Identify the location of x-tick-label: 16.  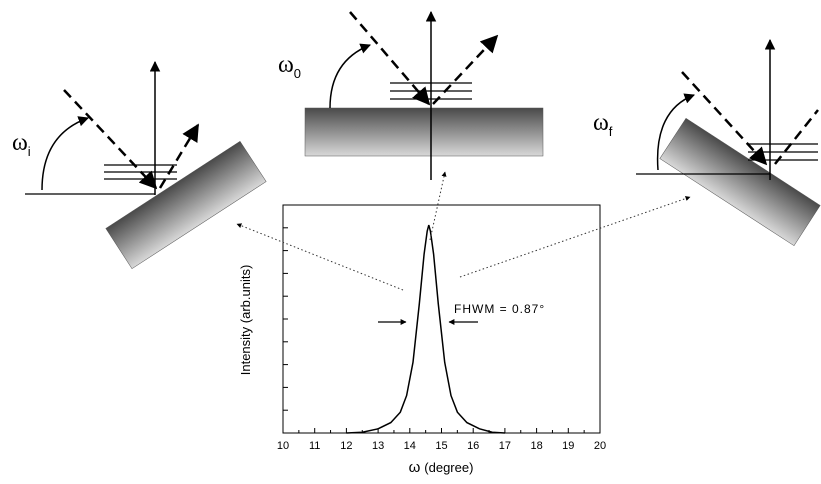
(473, 446).